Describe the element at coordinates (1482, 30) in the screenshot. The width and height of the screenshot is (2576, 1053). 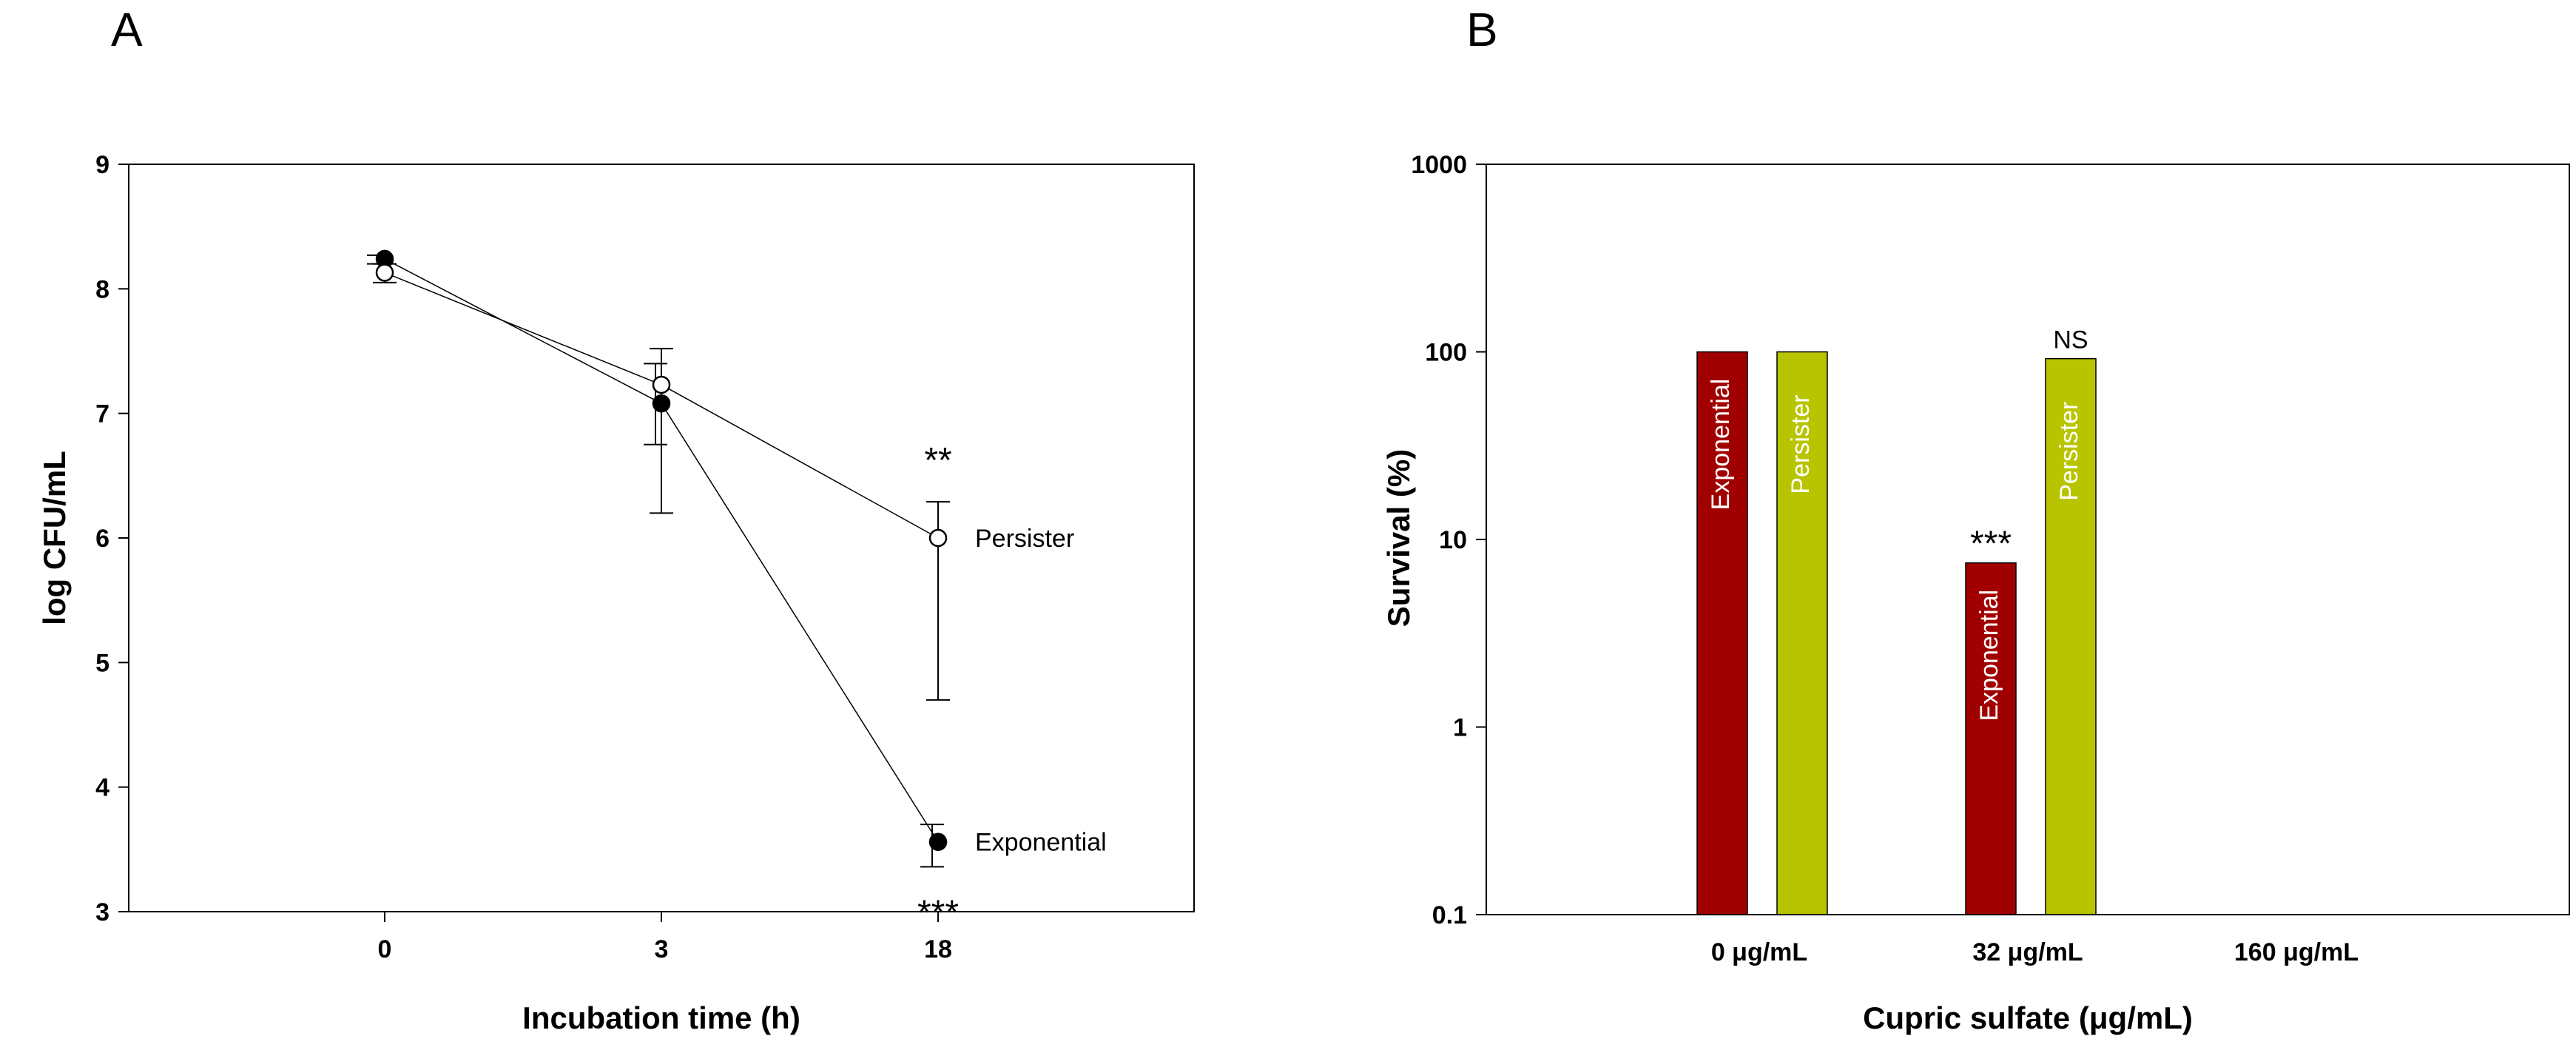
I see `panel-label-b: B` at that location.